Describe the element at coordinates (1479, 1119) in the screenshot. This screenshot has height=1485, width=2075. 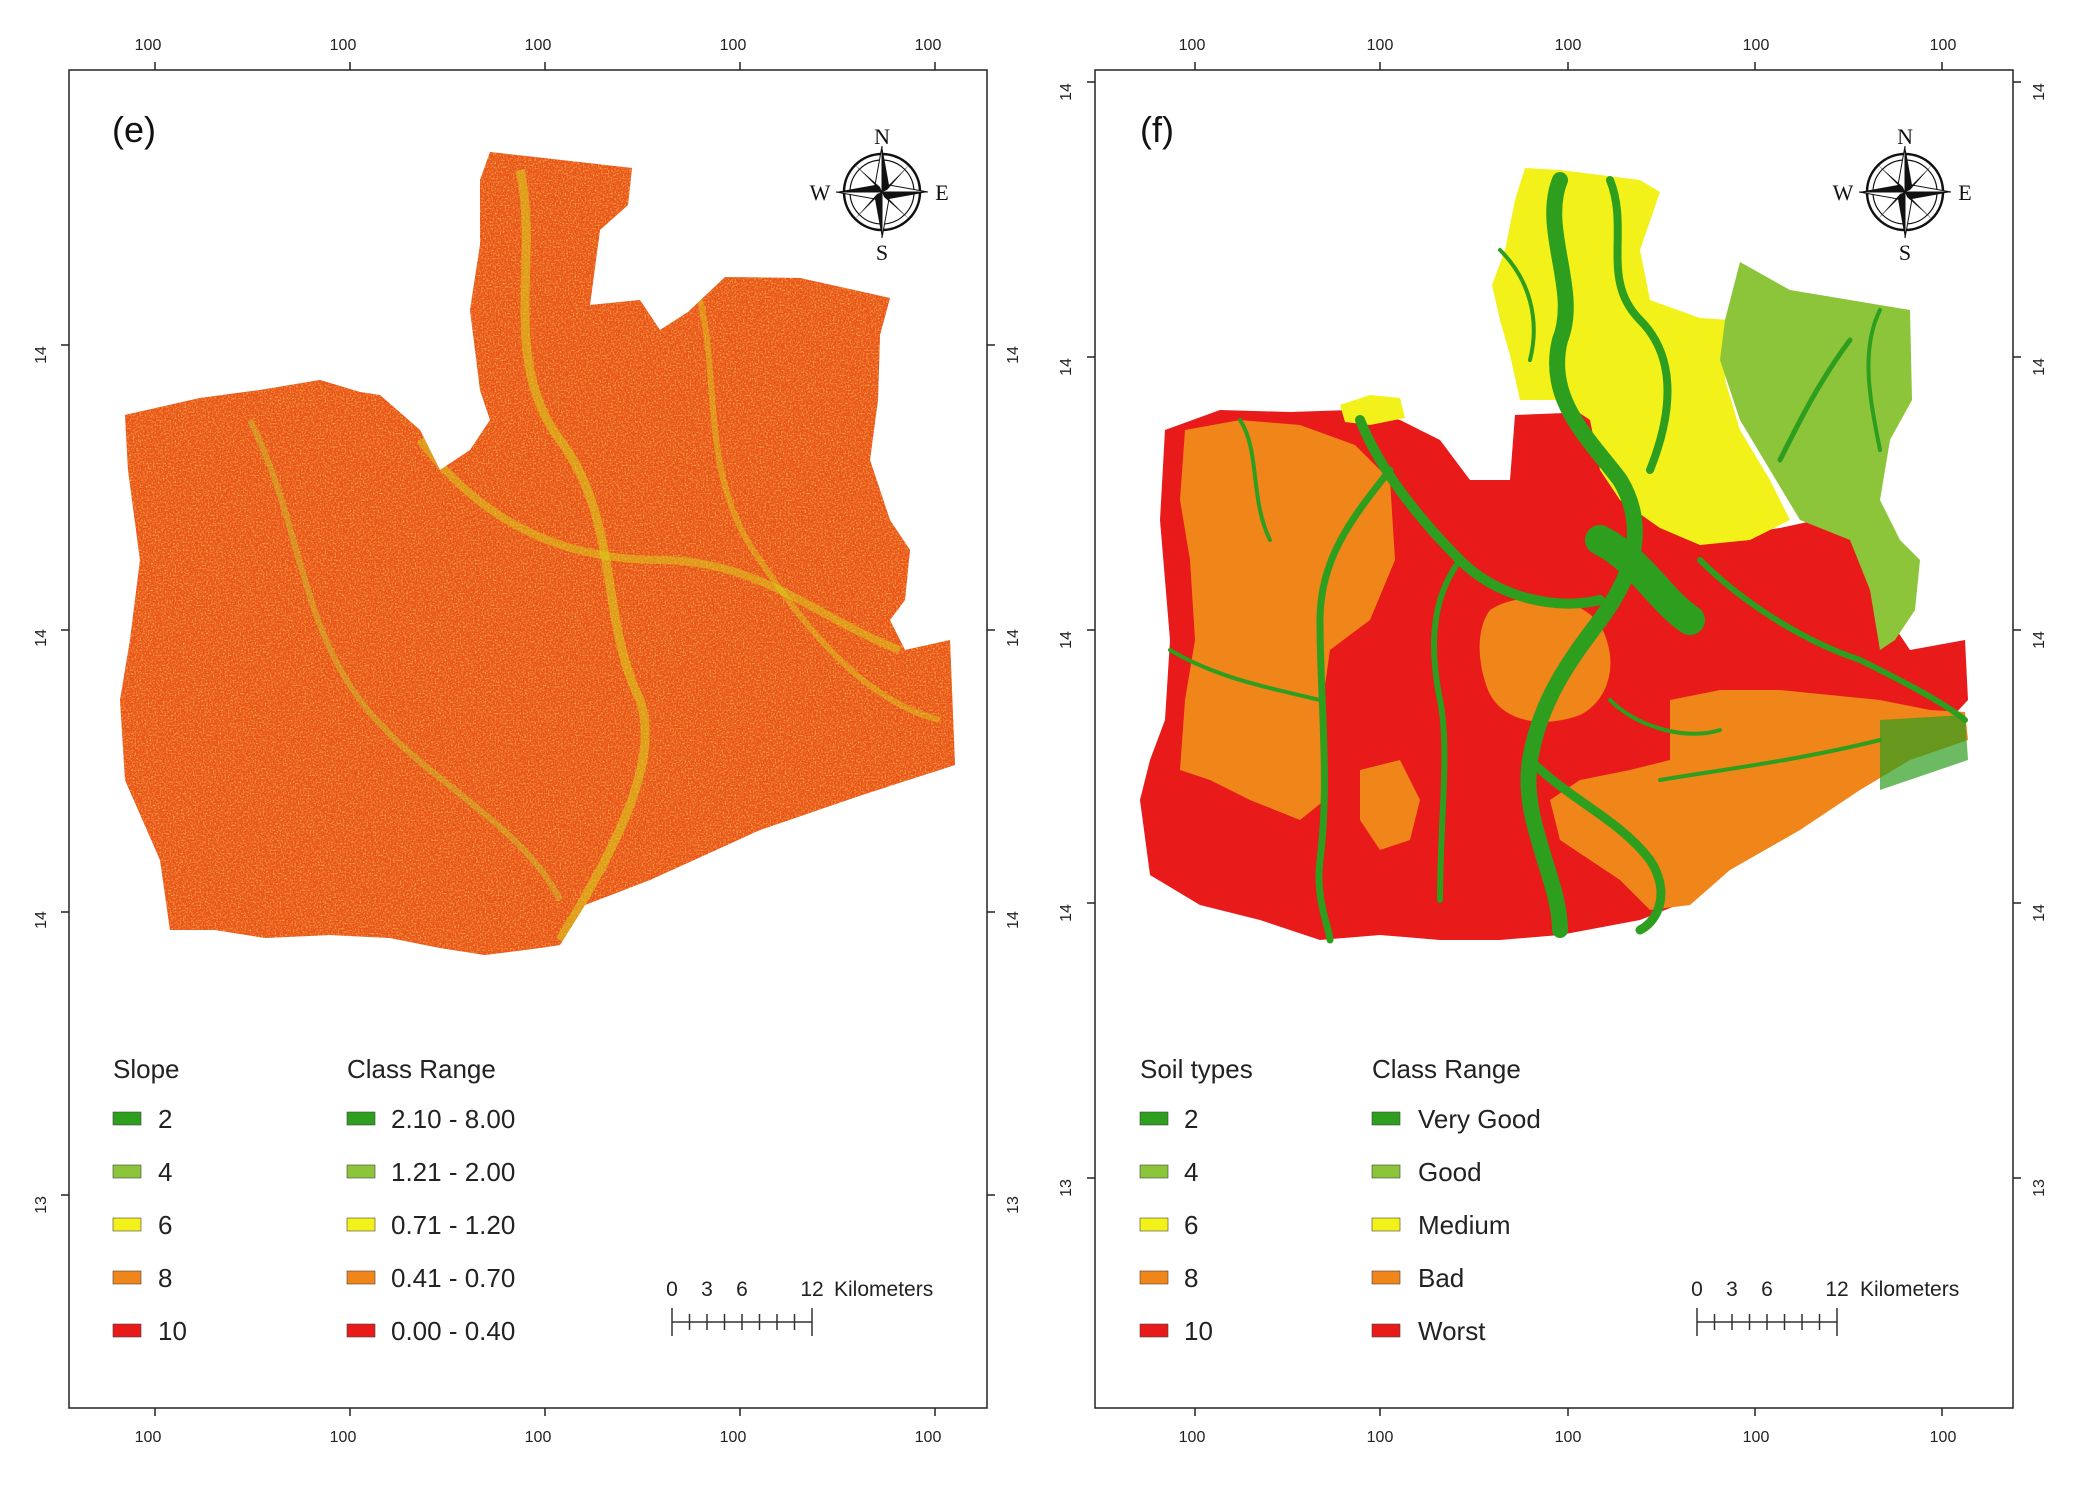
I see `legend-range: Very Good` at that location.